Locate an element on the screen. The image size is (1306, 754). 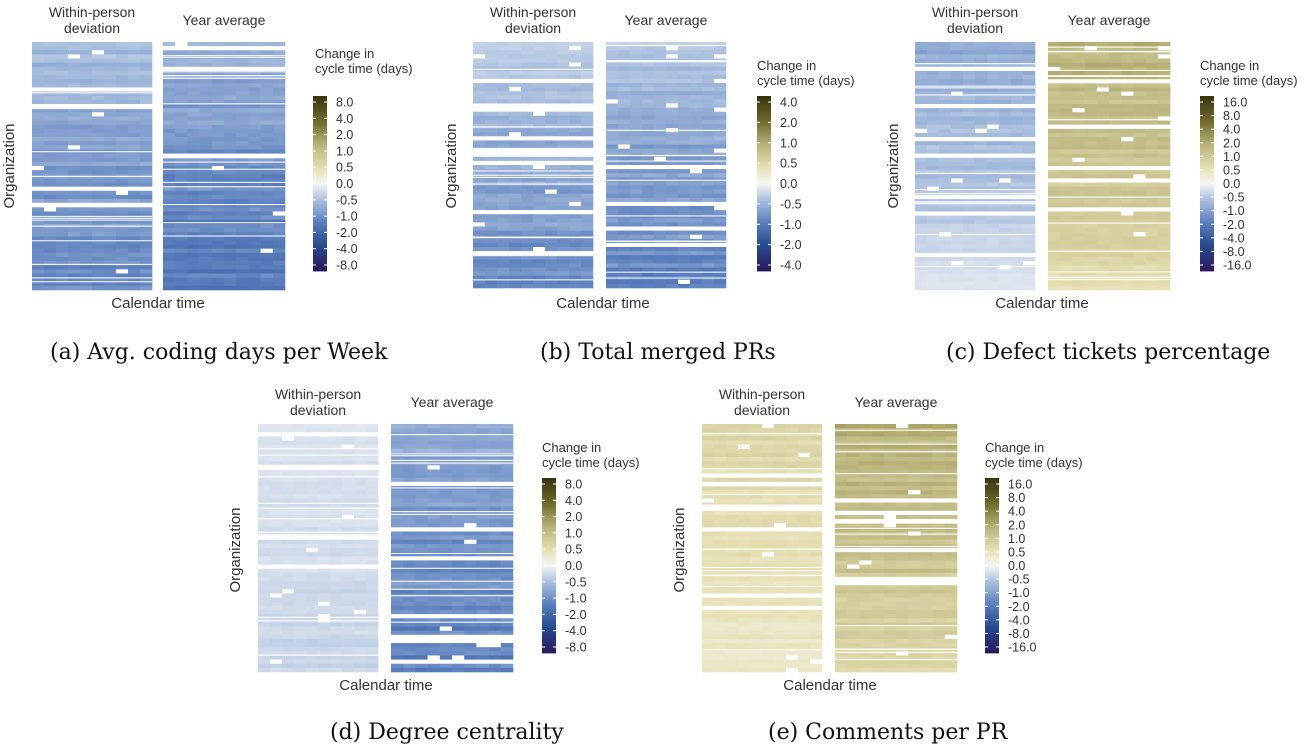
facet-label-within-person: deviation is located at coordinates (92, 28).